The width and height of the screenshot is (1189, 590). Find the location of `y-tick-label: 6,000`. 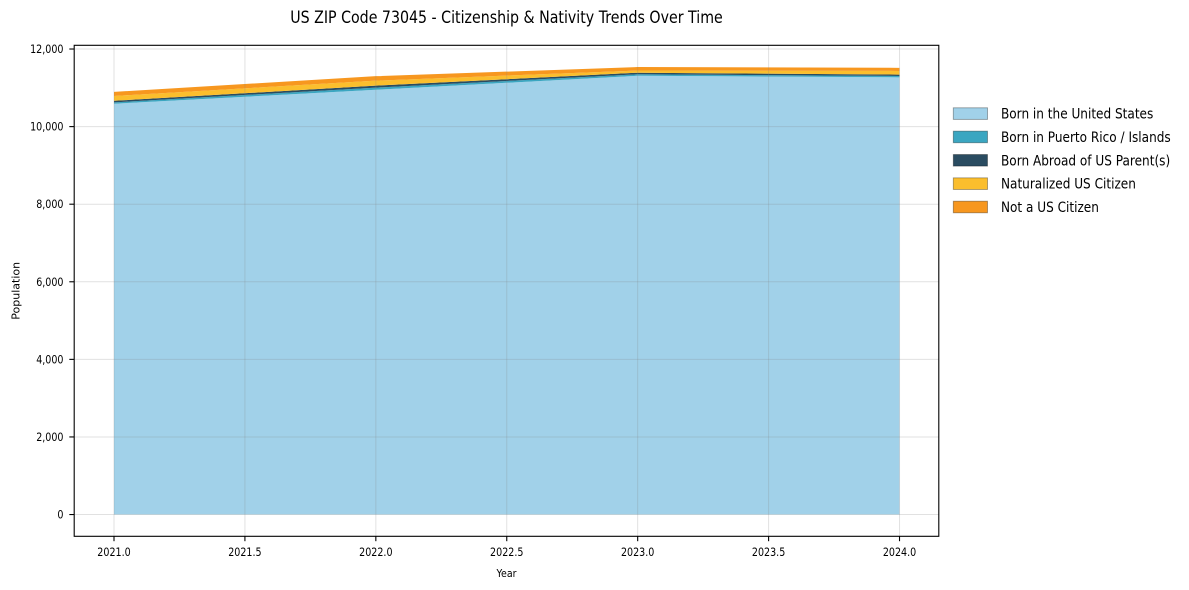

y-tick-label: 6,000 is located at coordinates (49, 282).